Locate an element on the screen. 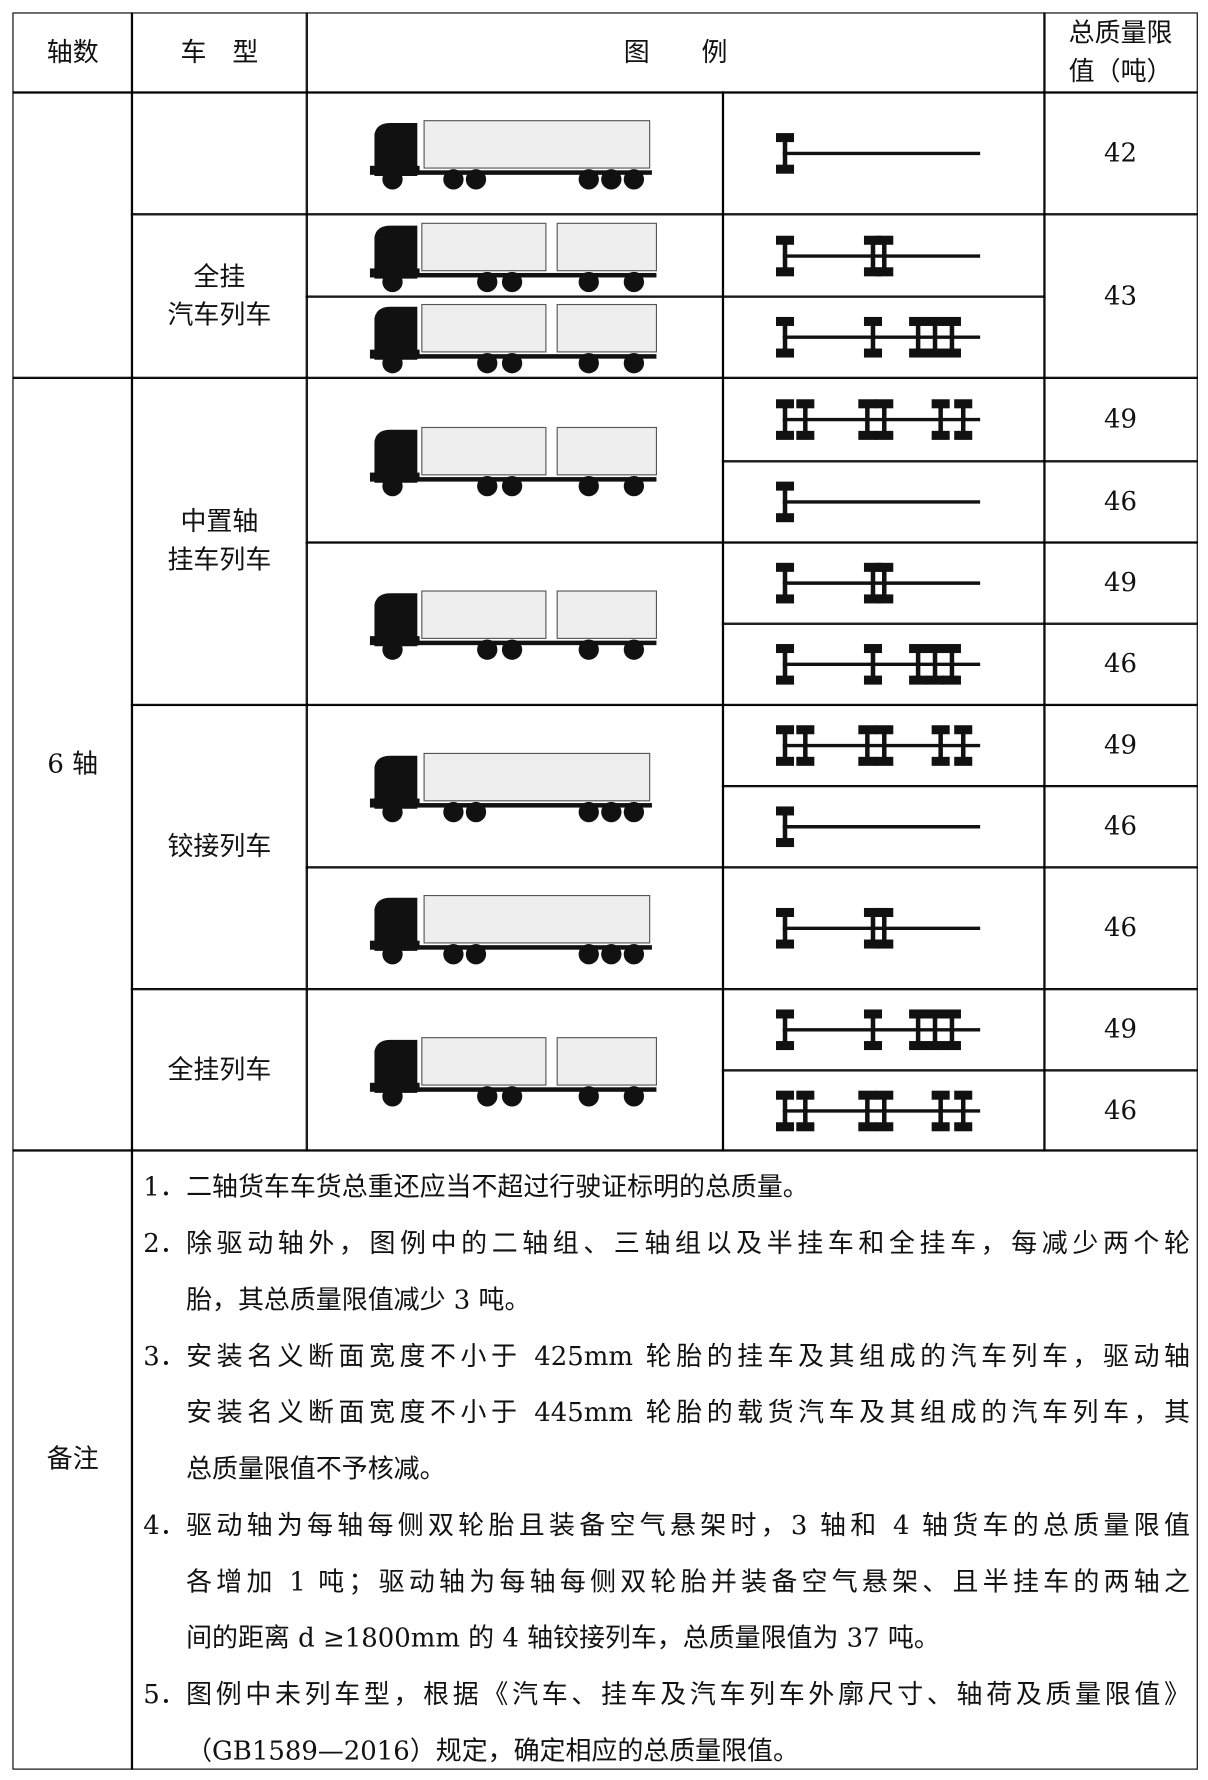 The width and height of the screenshot is (1208, 1780). type-cell: 全挂列车 is located at coordinates (219, 1070).